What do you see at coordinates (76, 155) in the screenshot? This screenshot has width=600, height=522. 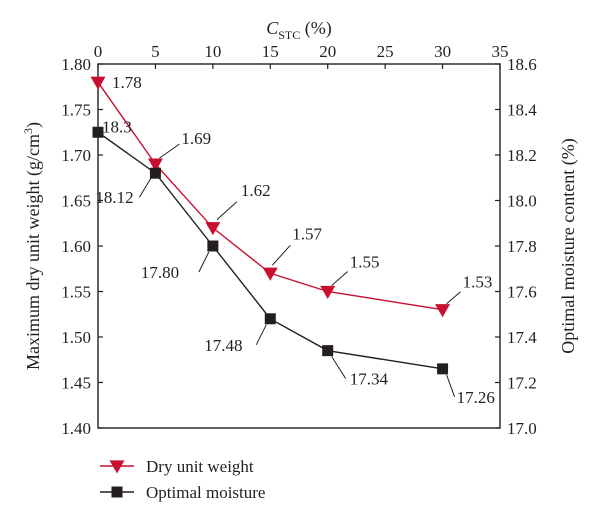 I see `y-left-tick-label: 1.70` at bounding box center [76, 155].